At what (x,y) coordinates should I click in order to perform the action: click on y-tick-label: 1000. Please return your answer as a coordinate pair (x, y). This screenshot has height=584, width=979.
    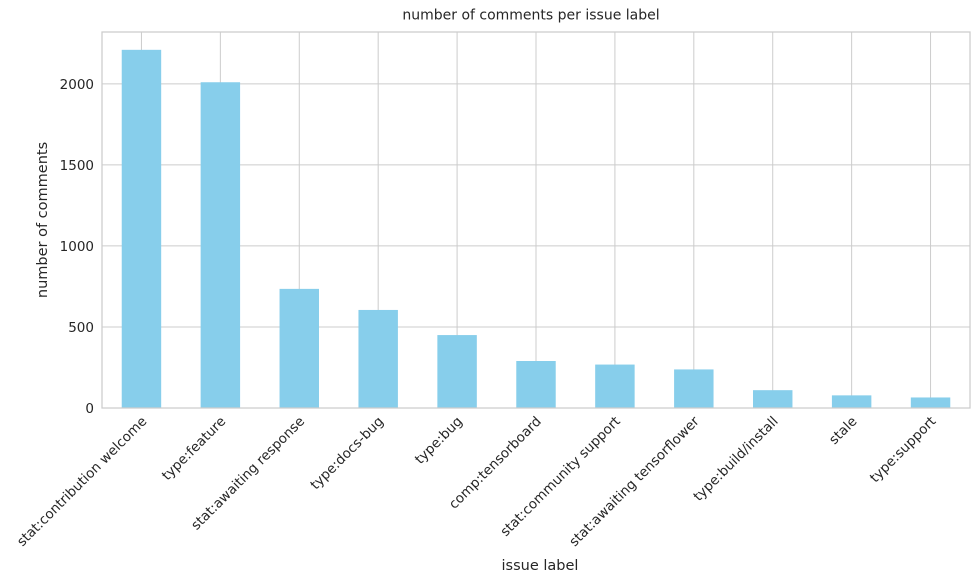
    Looking at the image, I should click on (77, 247).